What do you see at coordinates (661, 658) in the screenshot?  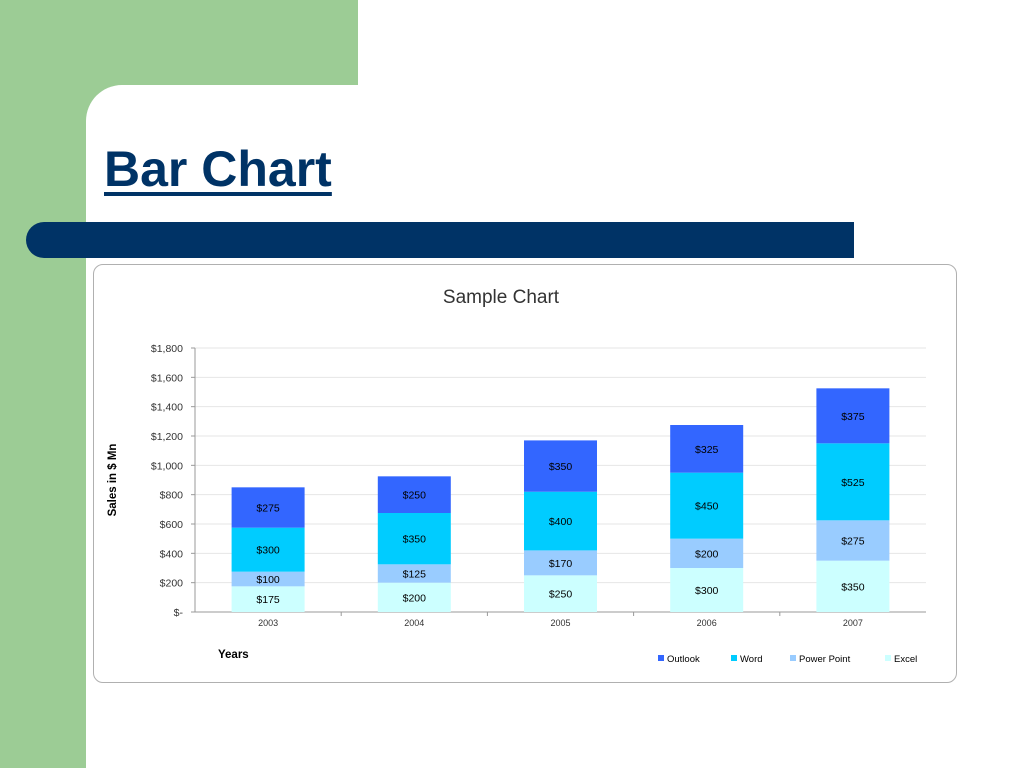 I see `legend-swatch-outlook` at bounding box center [661, 658].